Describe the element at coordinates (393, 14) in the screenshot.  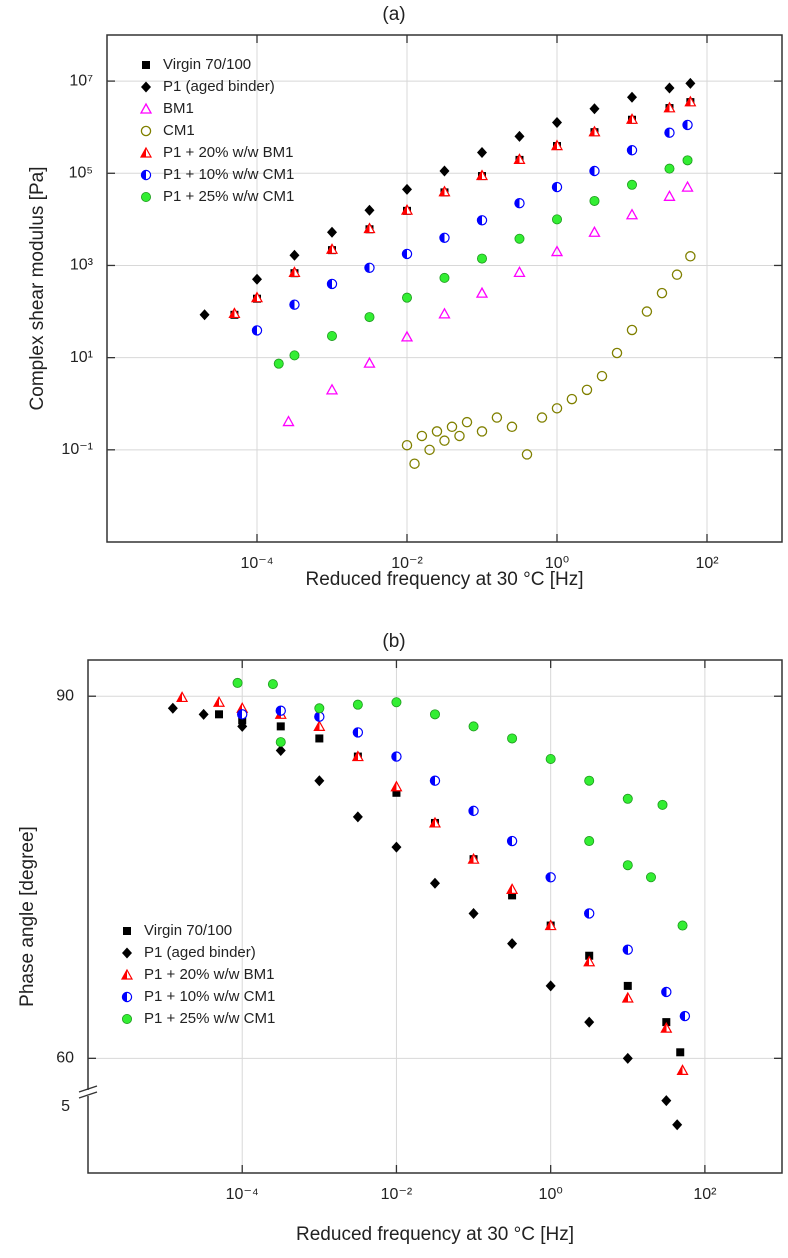
I see `chart-title: (a)` at that location.